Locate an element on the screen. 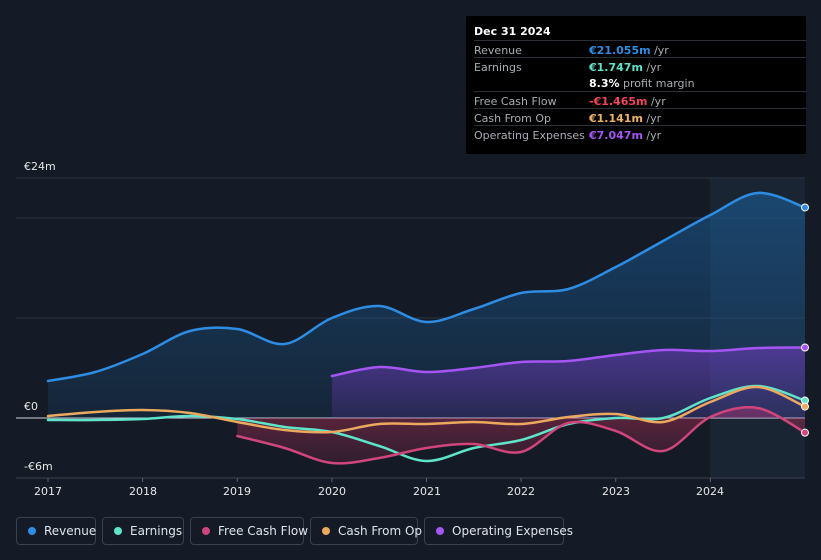 The height and width of the screenshot is (560, 821). legend-free-cash-flow: Free Cash Flow is located at coordinates (249, 531).